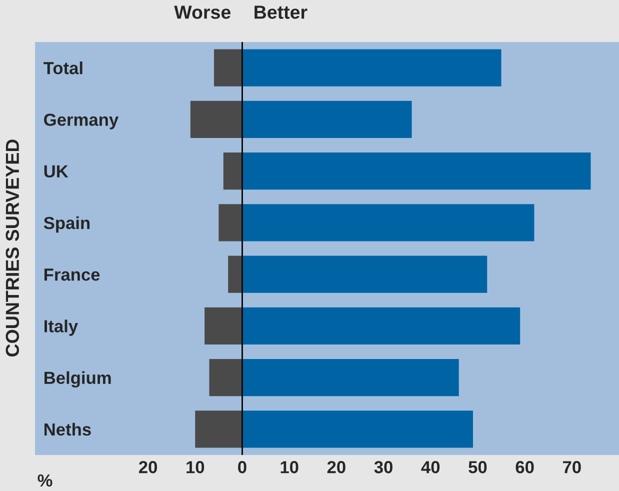 The width and height of the screenshot is (619, 491). Describe the element at coordinates (81, 122) in the screenshot. I see `y-tick-label: Germany` at that location.